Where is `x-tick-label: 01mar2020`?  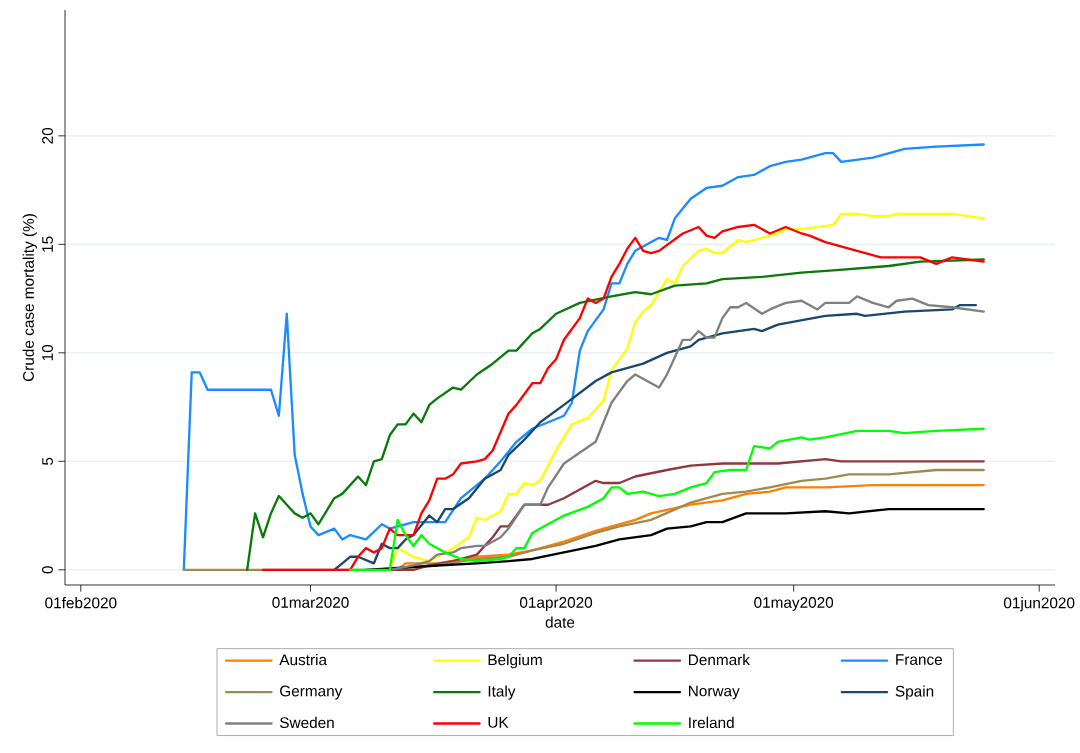
x-tick-label: 01mar2020 is located at coordinates (310, 602).